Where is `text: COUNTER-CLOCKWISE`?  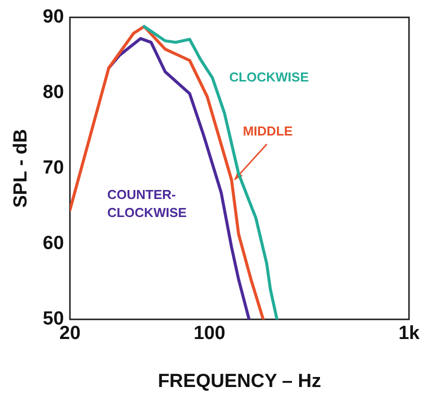
text: COUNTER-CLOCKWISE is located at coordinates (147, 203).